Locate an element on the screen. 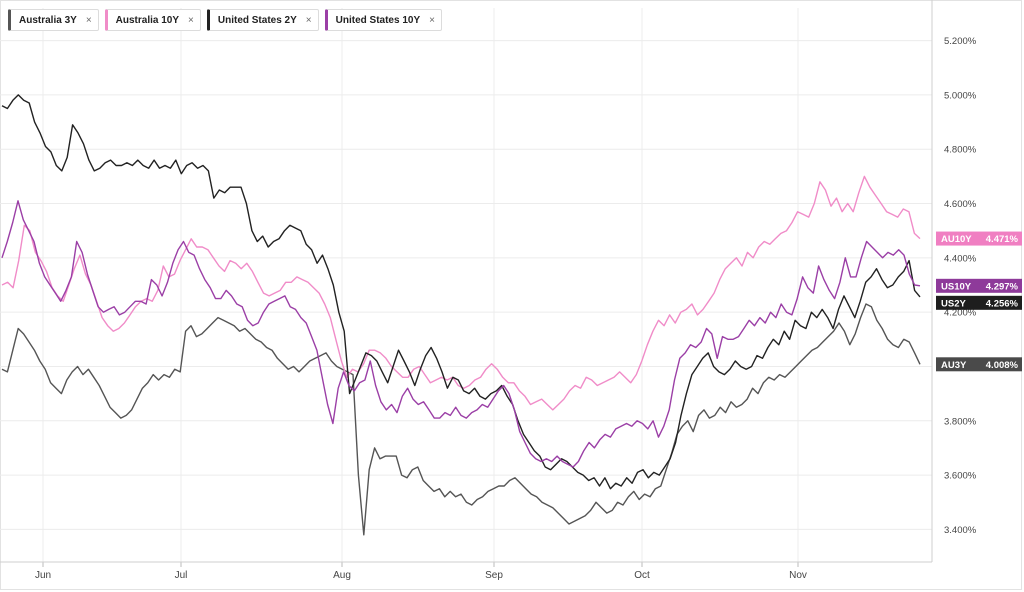 This screenshot has width=1024, height=592. value-tag: US2Y 4.256% is located at coordinates (979, 302).